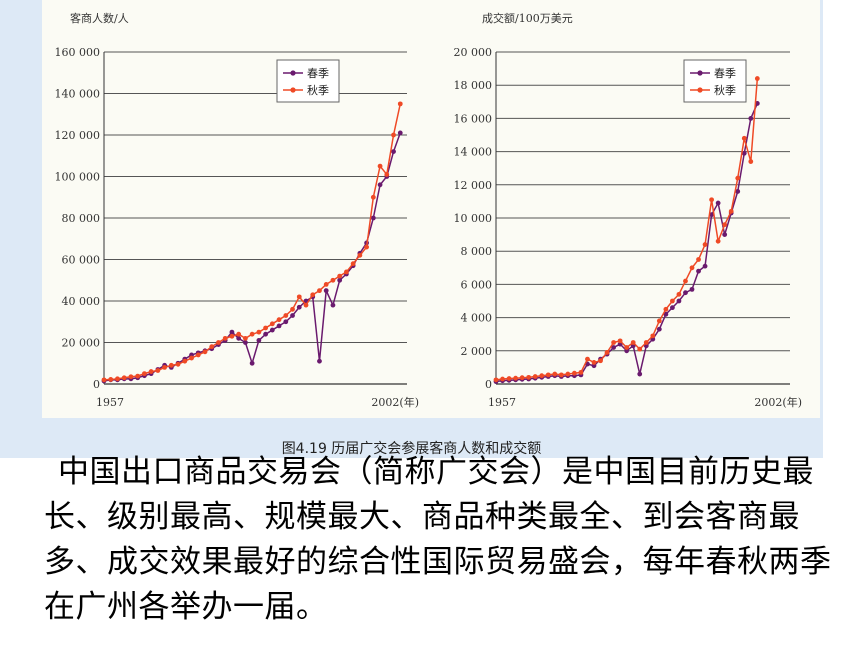 The width and height of the screenshot is (860, 645). I want to click on y-tick-label: 60 000, so click(81, 260).